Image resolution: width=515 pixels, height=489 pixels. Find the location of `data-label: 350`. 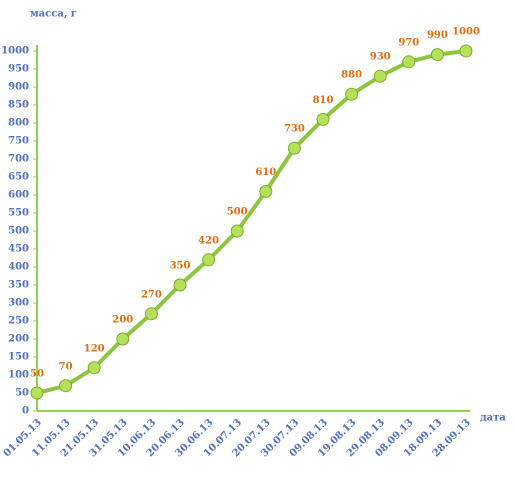

data-label: 350 is located at coordinates (180, 266).